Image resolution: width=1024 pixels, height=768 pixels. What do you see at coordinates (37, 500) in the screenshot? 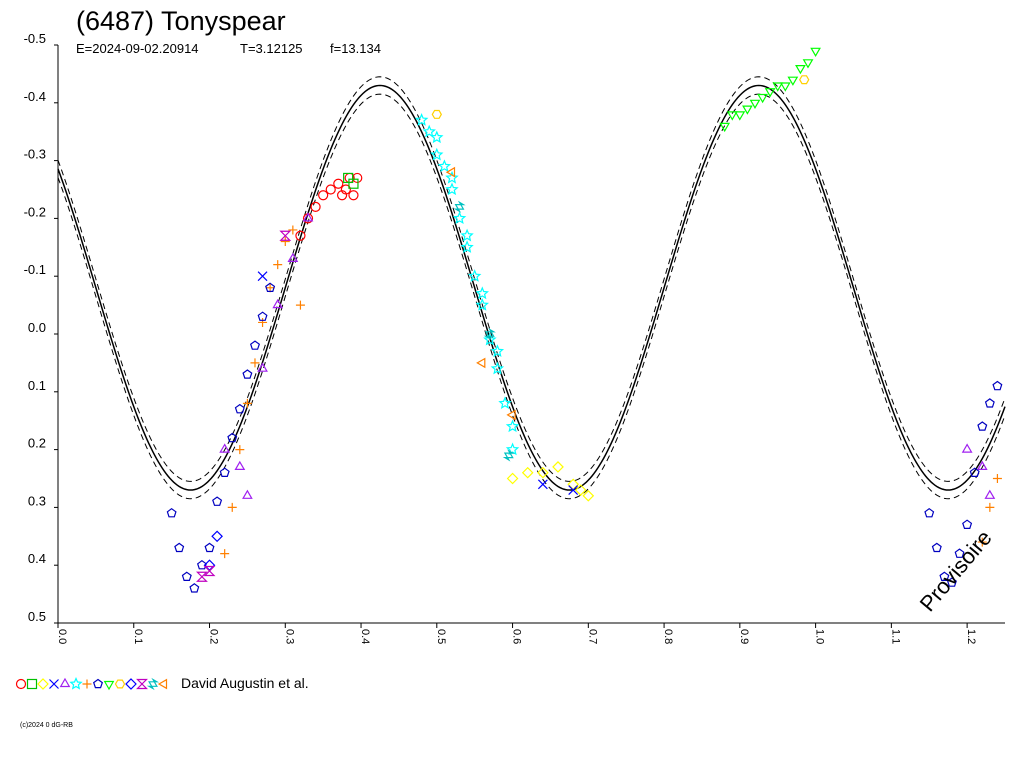
I see `y-tick-label: 0.3` at bounding box center [37, 500].